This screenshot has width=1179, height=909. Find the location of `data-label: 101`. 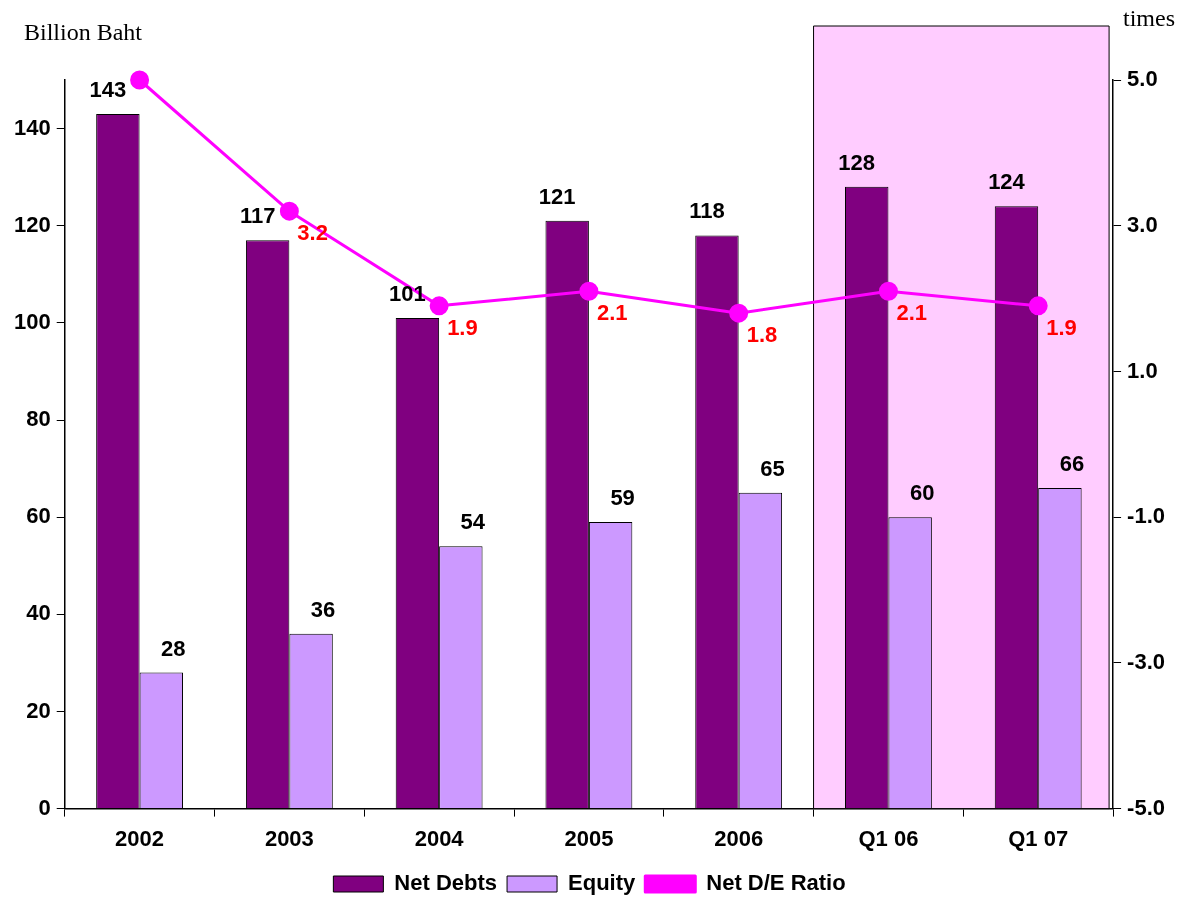

data-label: 101 is located at coordinates (407, 294).